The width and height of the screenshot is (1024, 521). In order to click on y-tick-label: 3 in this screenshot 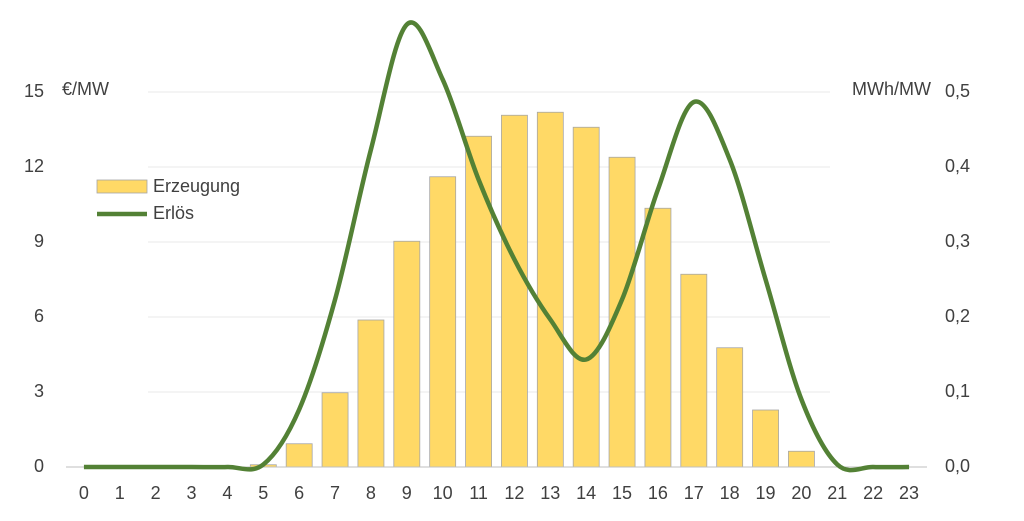, I will do `click(39, 391)`.